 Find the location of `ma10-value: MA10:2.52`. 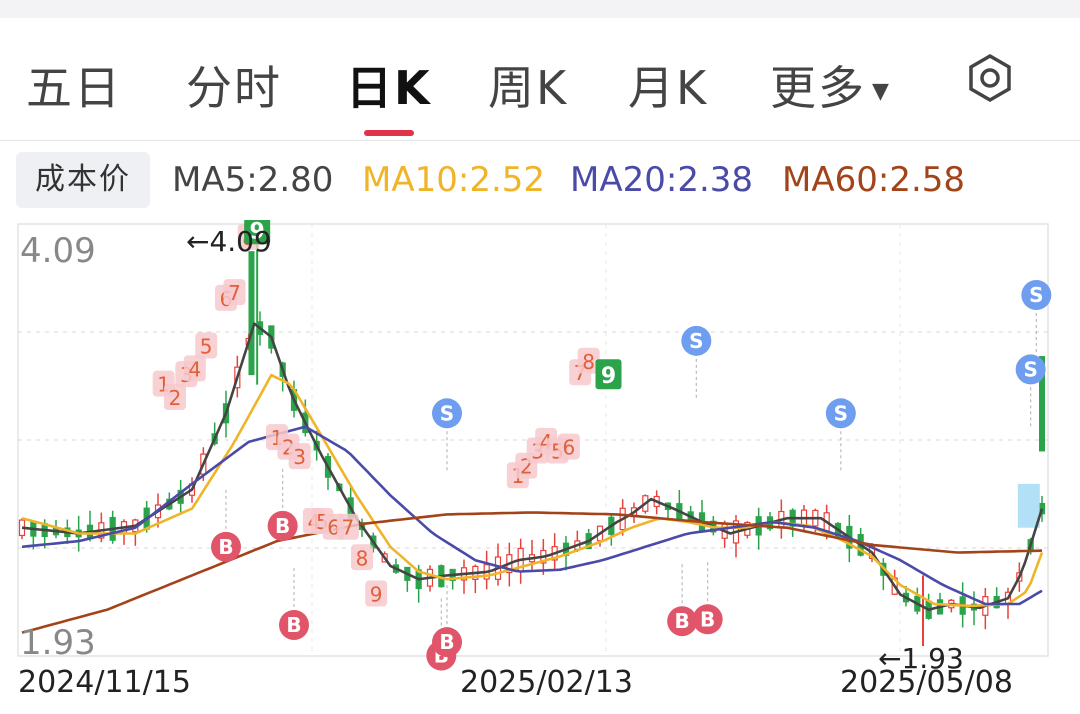

ma10-value: MA10:2.52 is located at coordinates (454, 180).